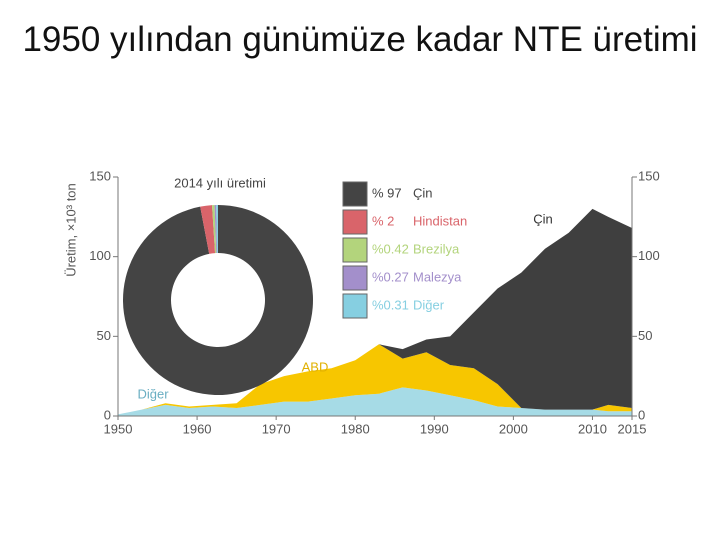  What do you see at coordinates (383, 220) in the screenshot?
I see `legend-value: % 2` at bounding box center [383, 220].